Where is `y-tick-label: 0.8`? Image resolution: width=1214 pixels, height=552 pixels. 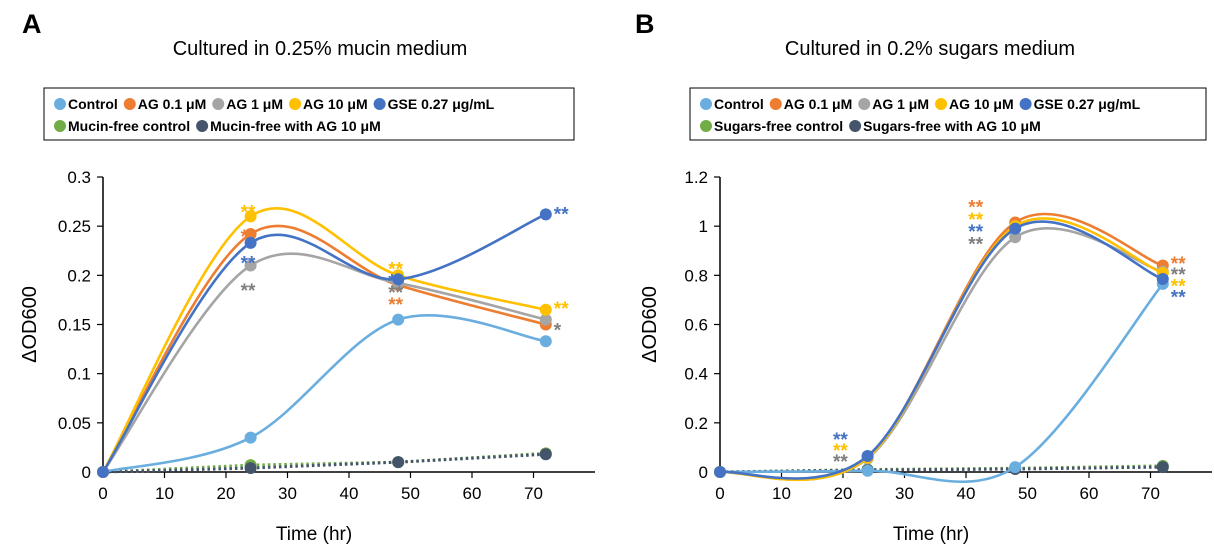
y-tick-label: 0.8 is located at coordinates (696, 275).